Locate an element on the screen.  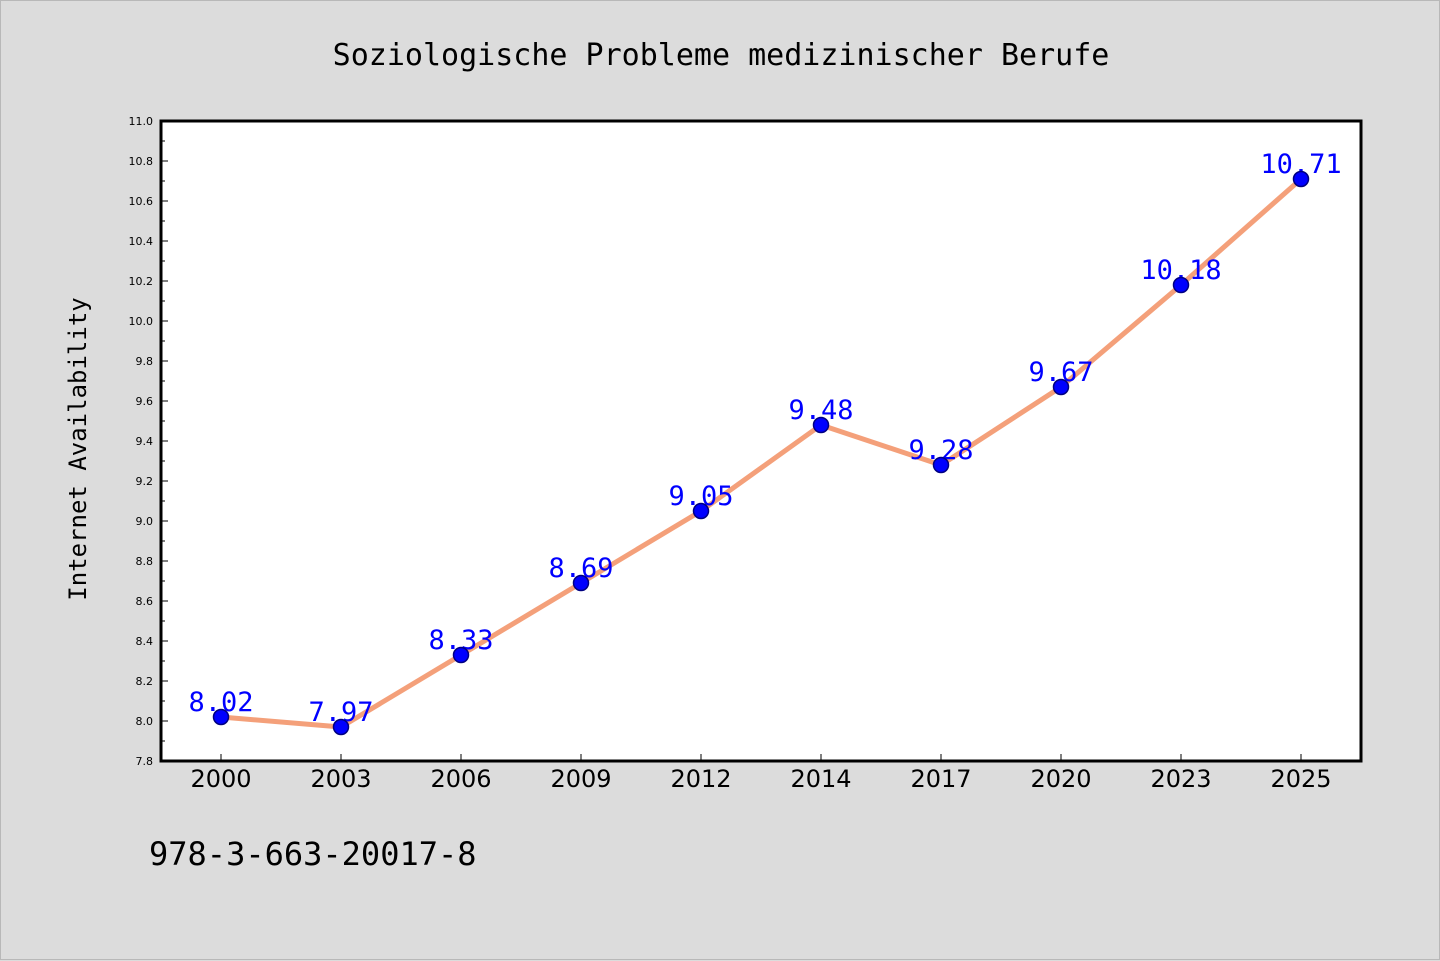
footer-isbn: 978-3-663-20017-8 is located at coordinates (313, 854).